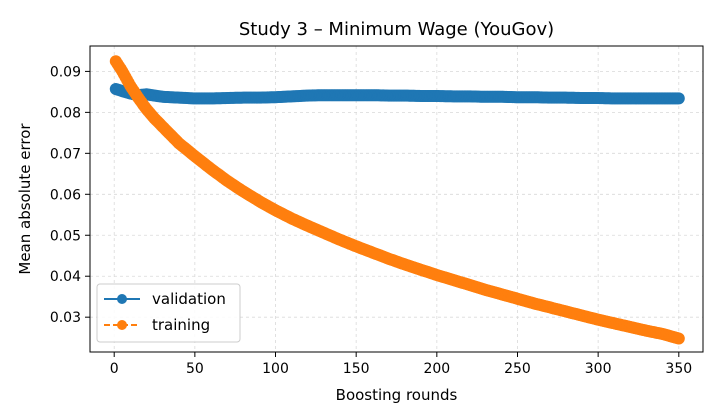 The image size is (720, 420). What do you see at coordinates (65, 154) in the screenshot?
I see `y-tick-label: 0.07` at bounding box center [65, 154].